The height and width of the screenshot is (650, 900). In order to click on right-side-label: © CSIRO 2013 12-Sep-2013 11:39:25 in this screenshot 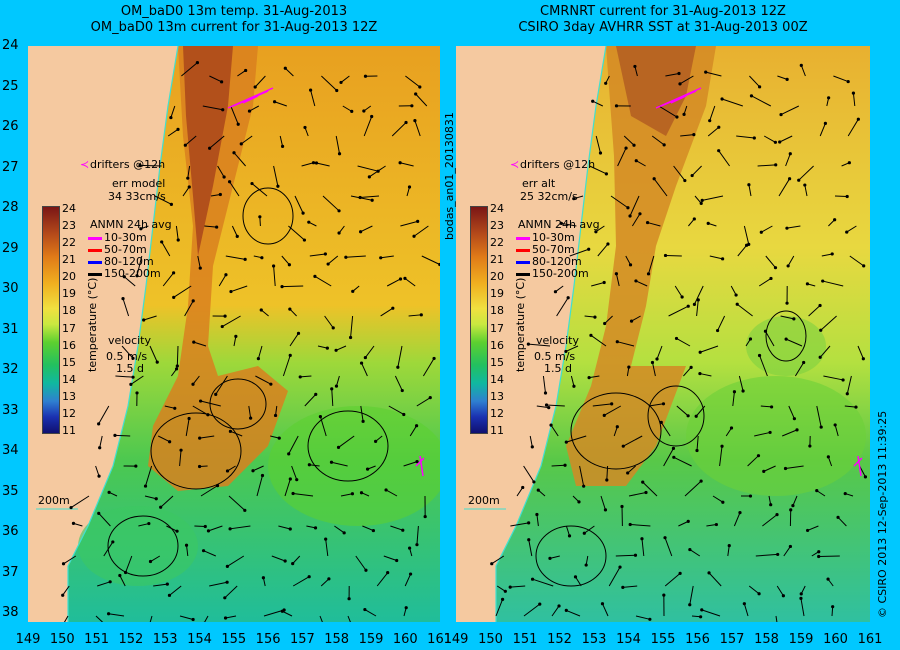, I will do `click(882, 514)`.